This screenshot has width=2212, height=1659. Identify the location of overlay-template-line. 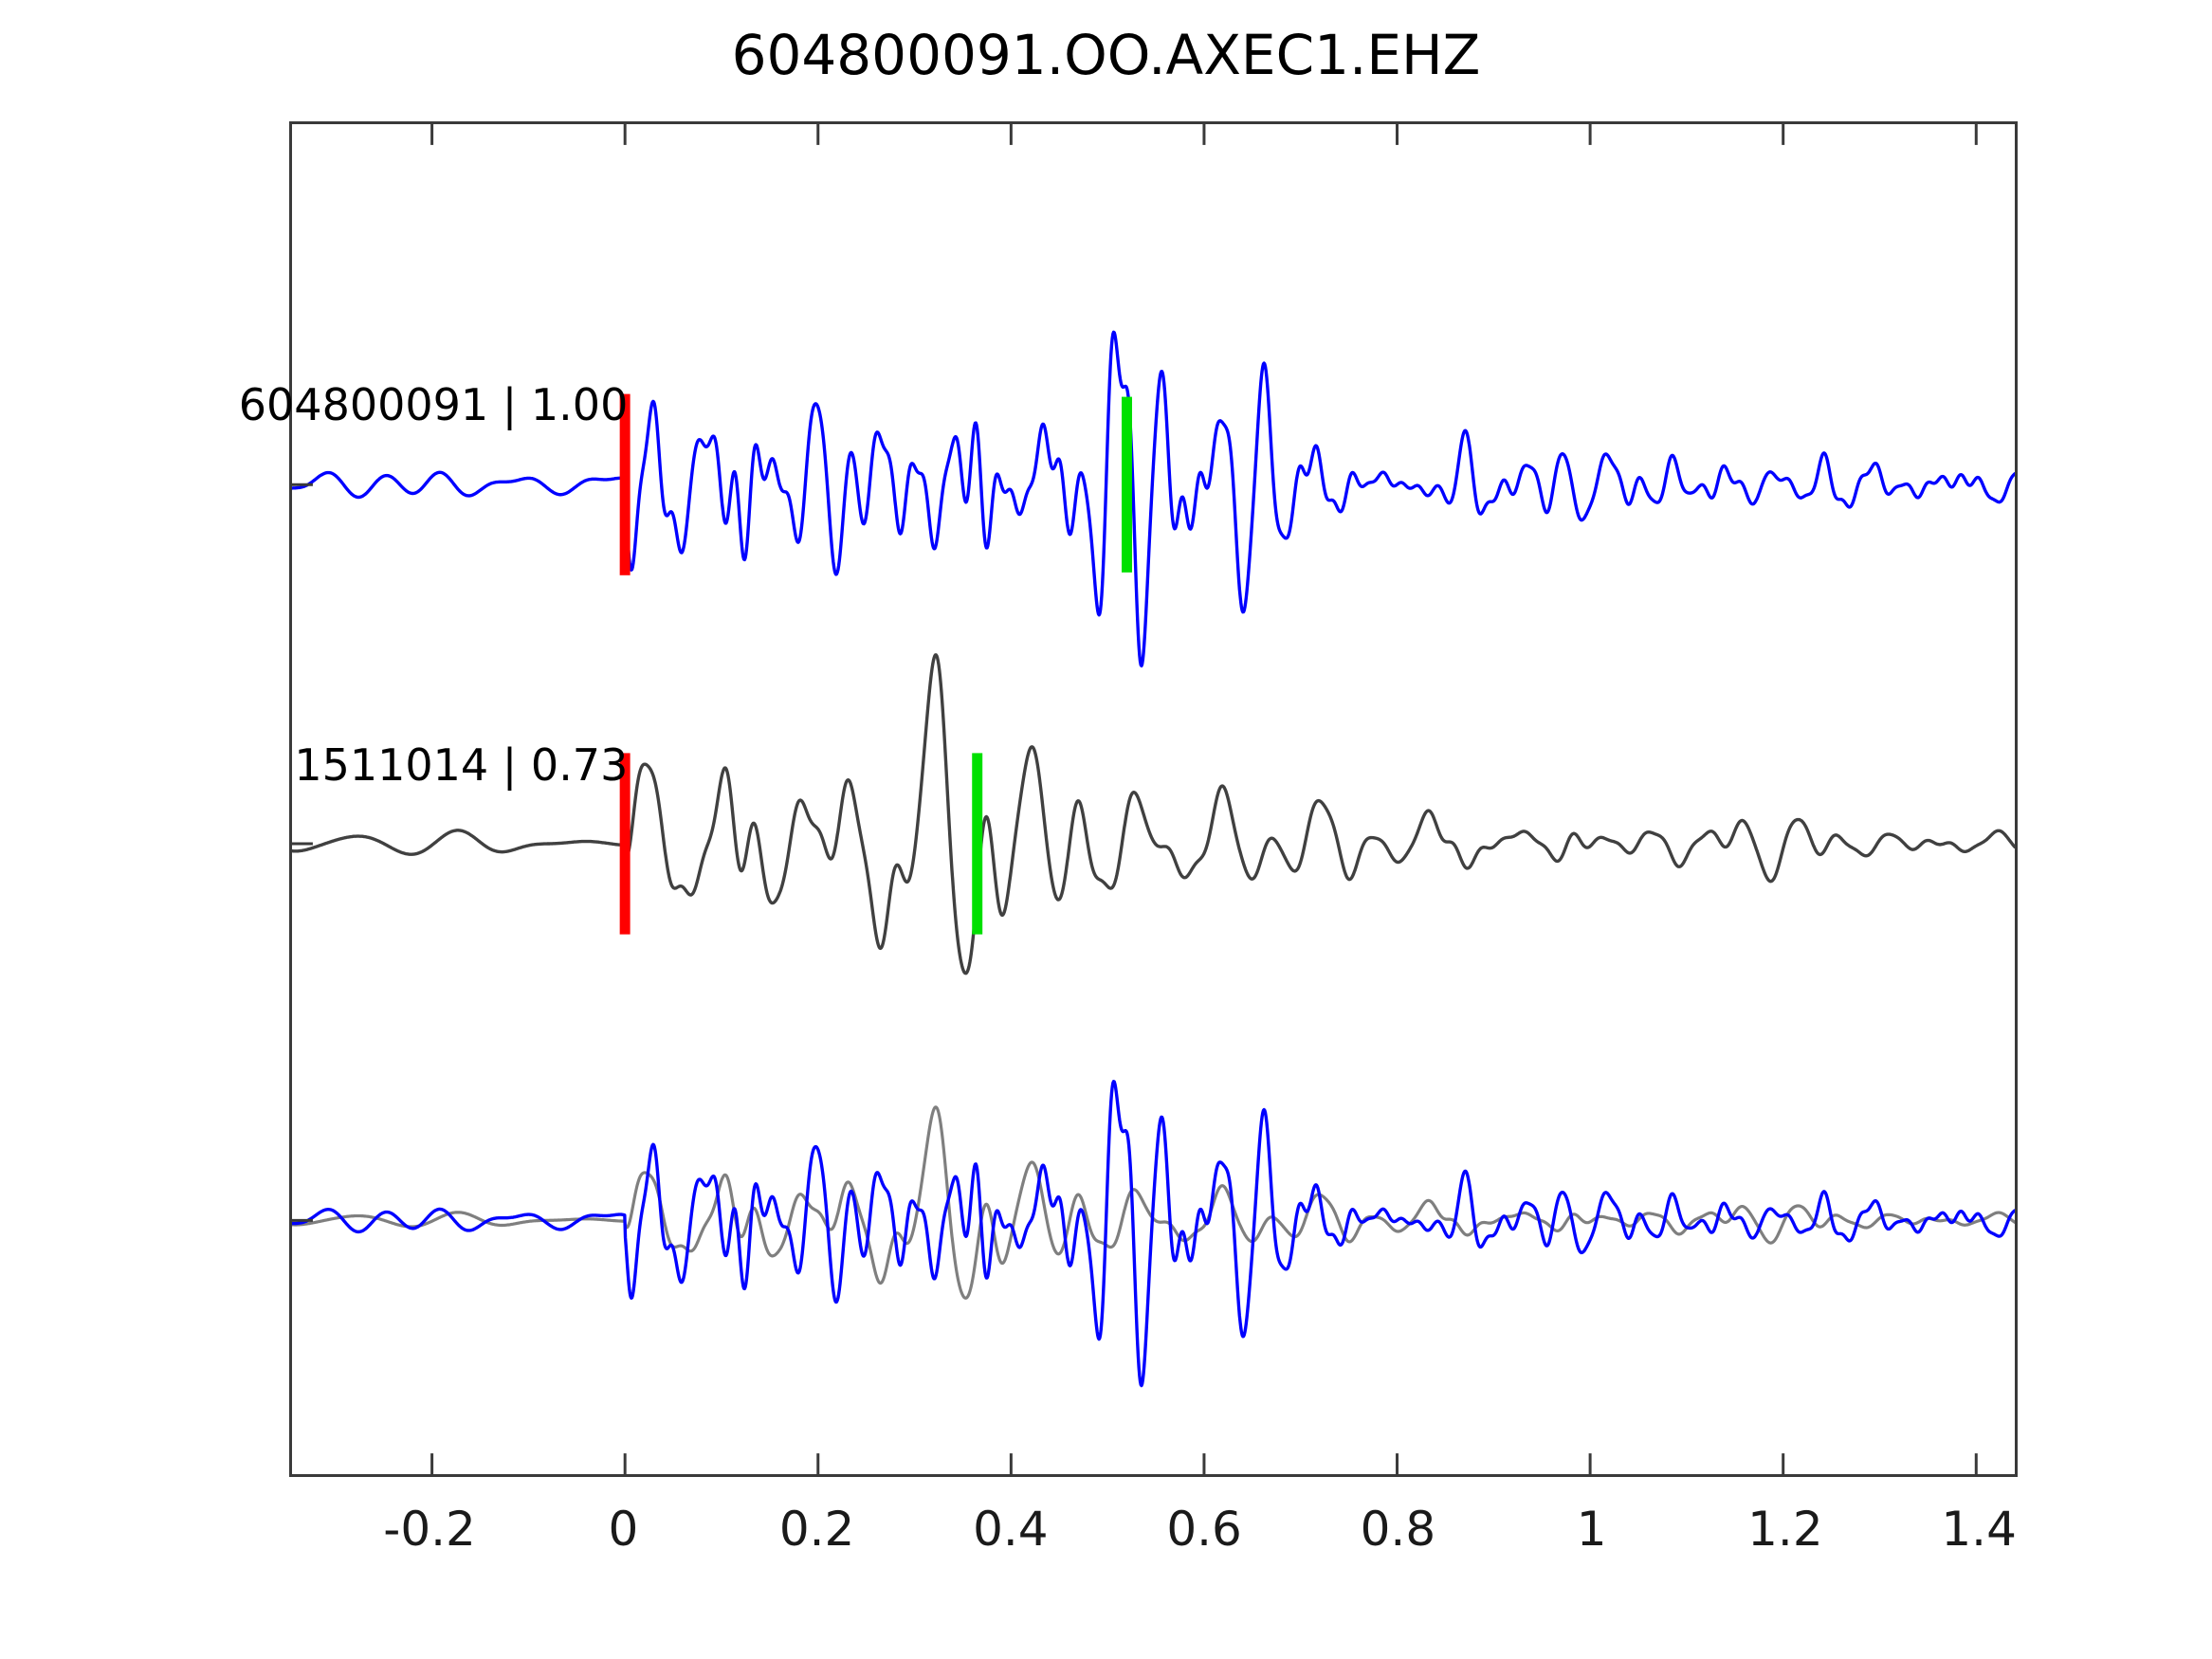
(1153, 1234).